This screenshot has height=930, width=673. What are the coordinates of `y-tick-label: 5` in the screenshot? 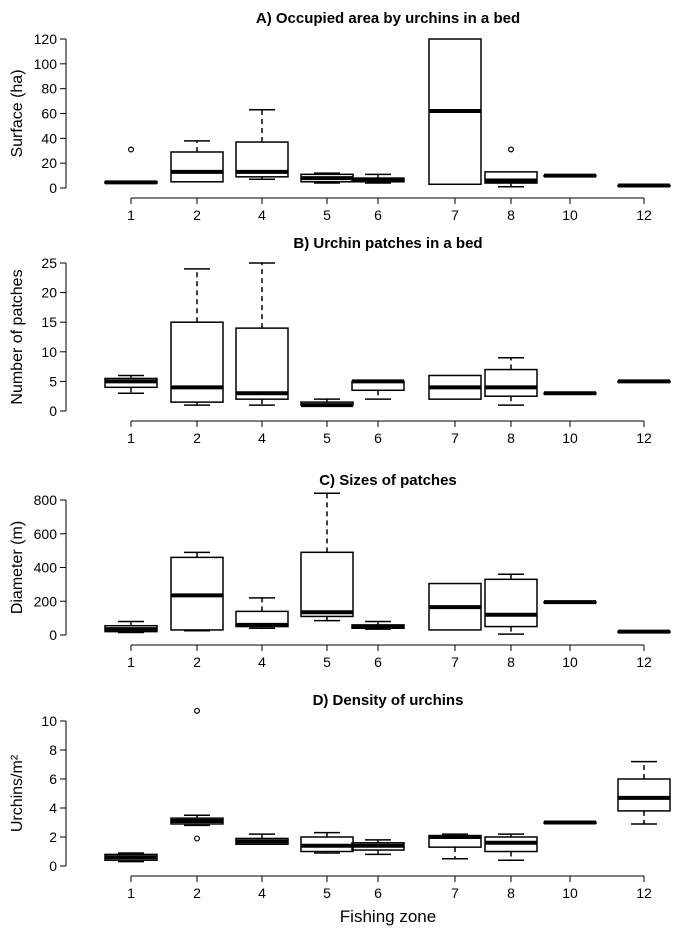 It's located at (53, 381).